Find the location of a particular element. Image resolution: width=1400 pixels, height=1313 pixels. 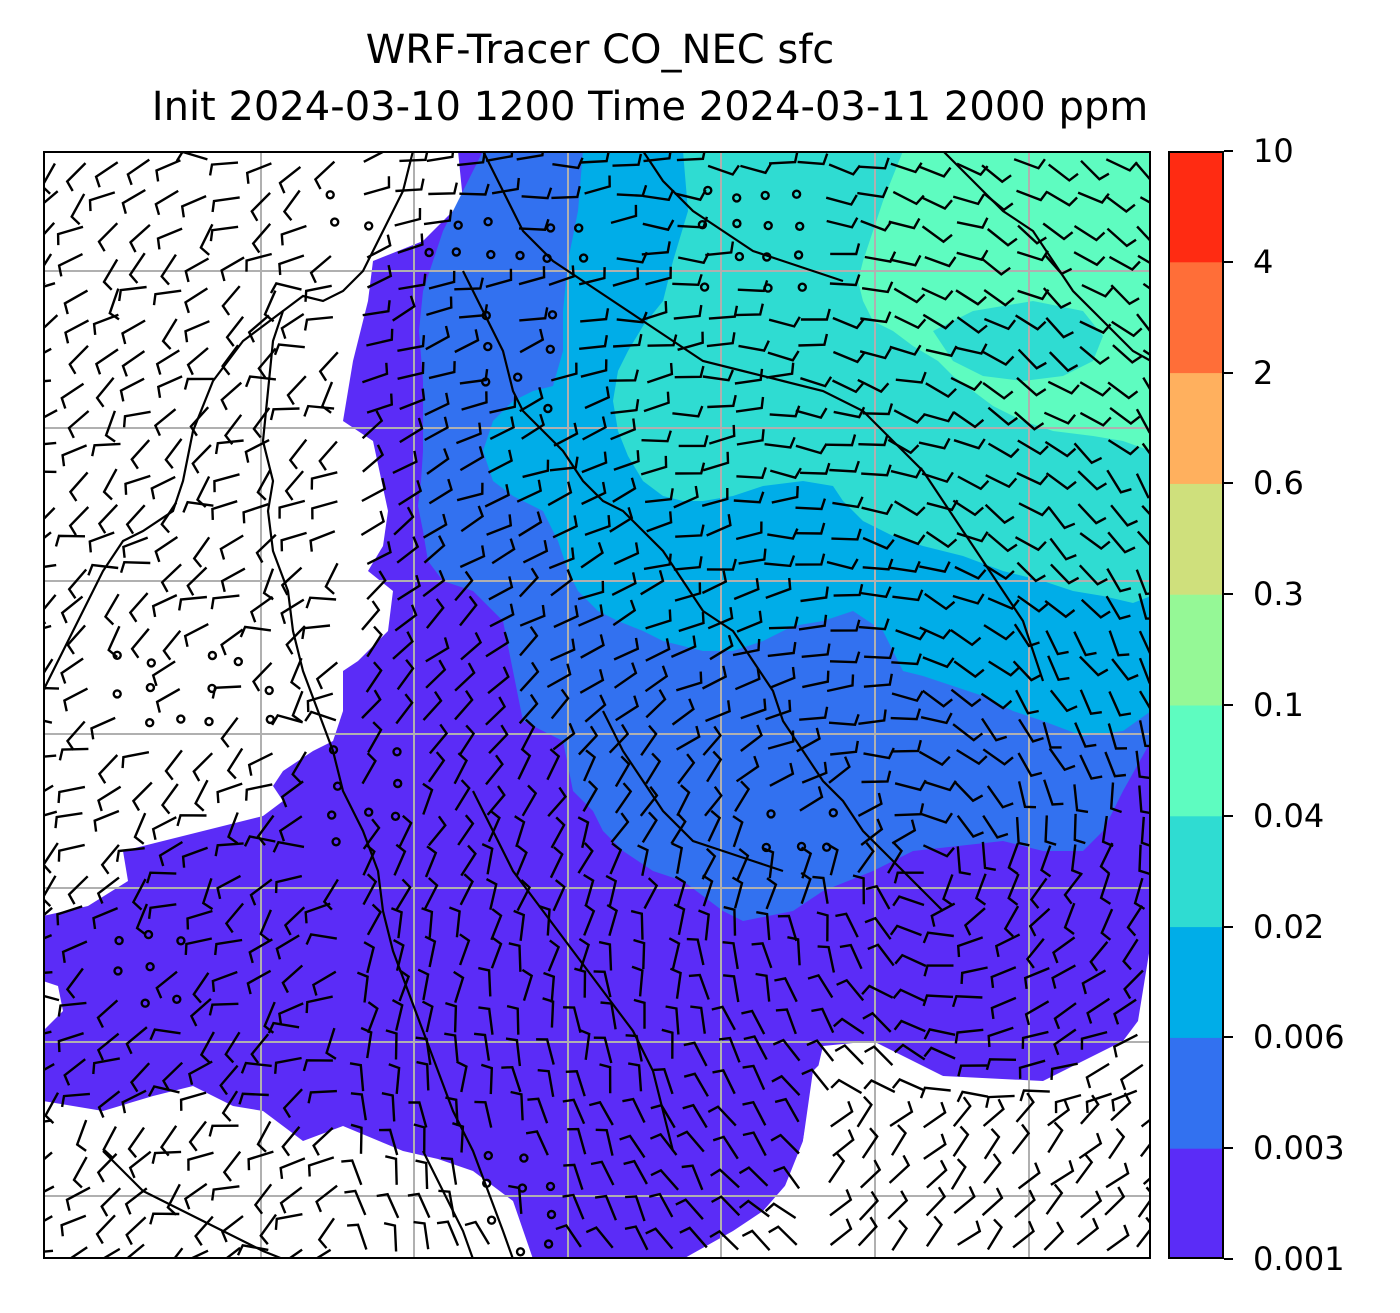

contour-level-0.04 is located at coordinates (1004, 301).